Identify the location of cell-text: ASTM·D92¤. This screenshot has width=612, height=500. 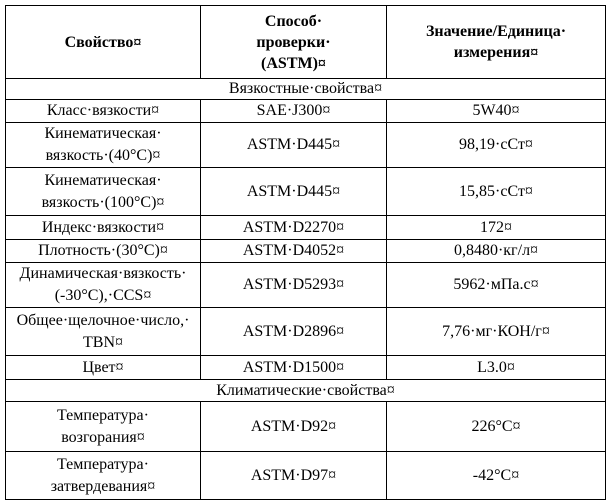
(293, 426).